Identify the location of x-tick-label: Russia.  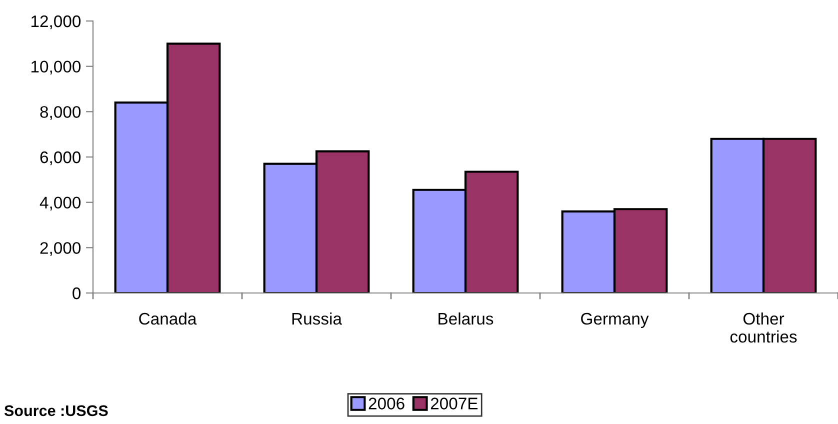
(317, 318).